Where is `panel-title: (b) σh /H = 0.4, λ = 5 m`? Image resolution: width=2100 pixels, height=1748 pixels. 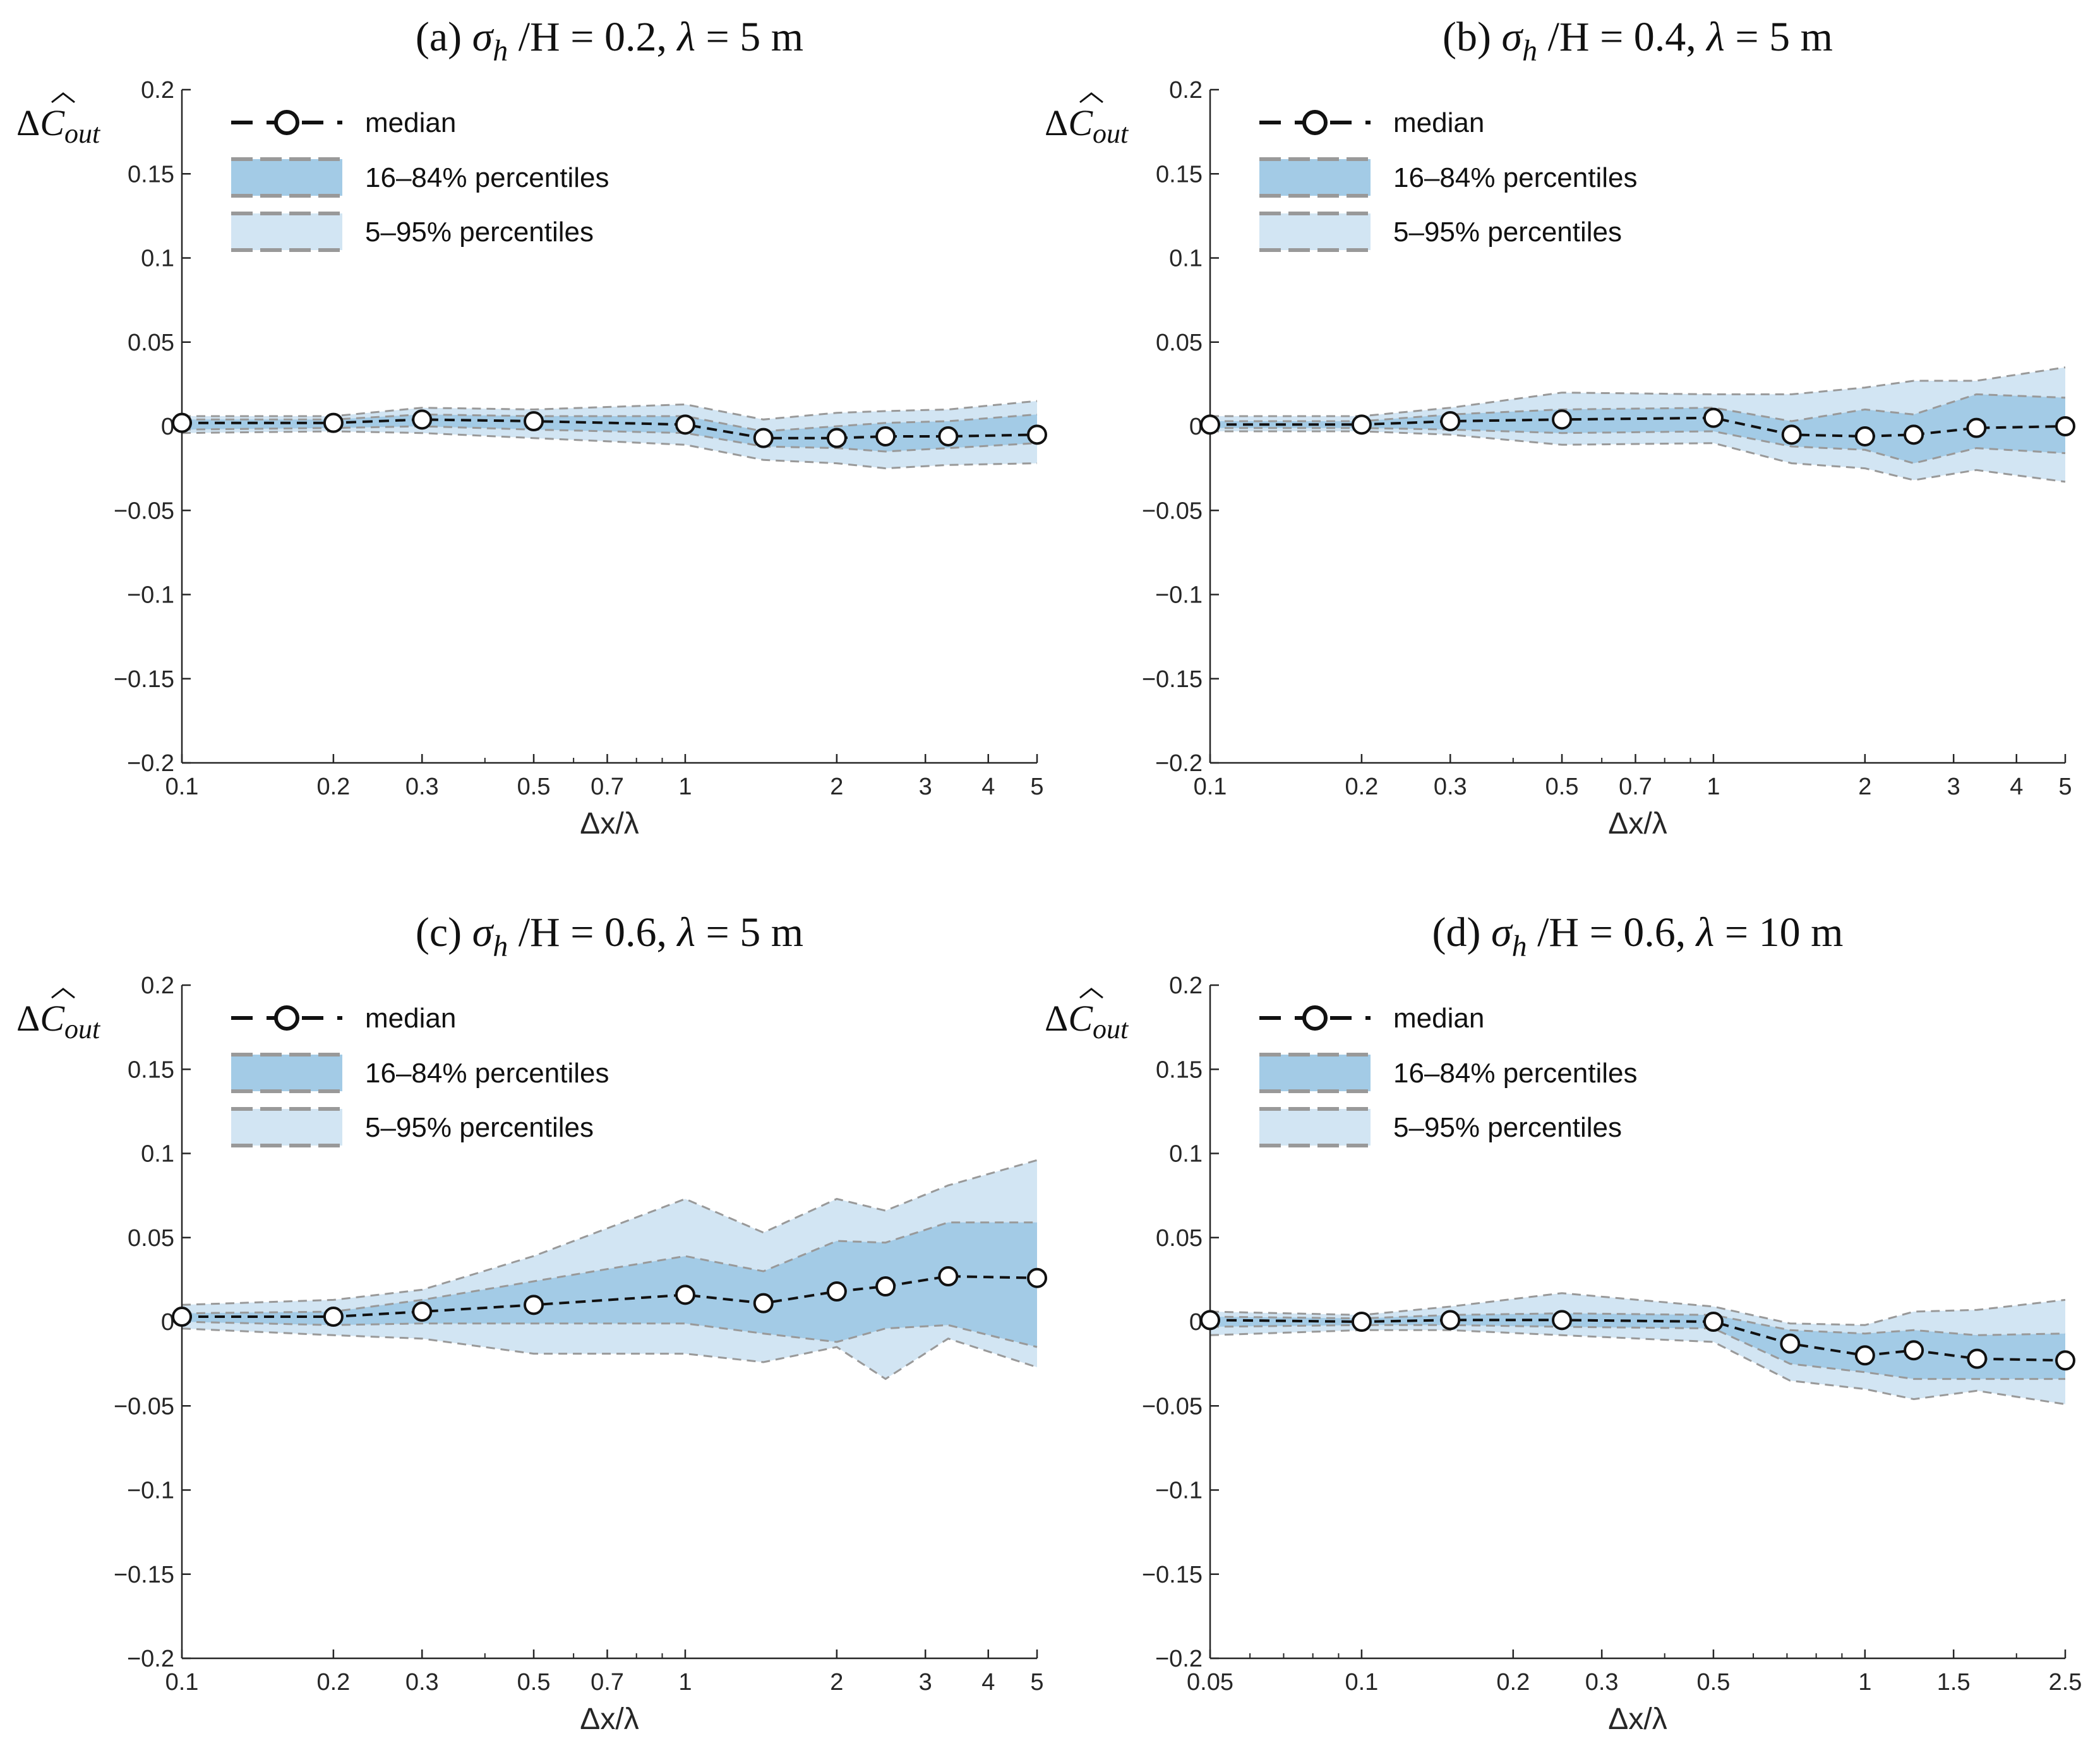 panel-title: (b) σh /H = 0.4, λ = 5 m is located at coordinates (1638, 41).